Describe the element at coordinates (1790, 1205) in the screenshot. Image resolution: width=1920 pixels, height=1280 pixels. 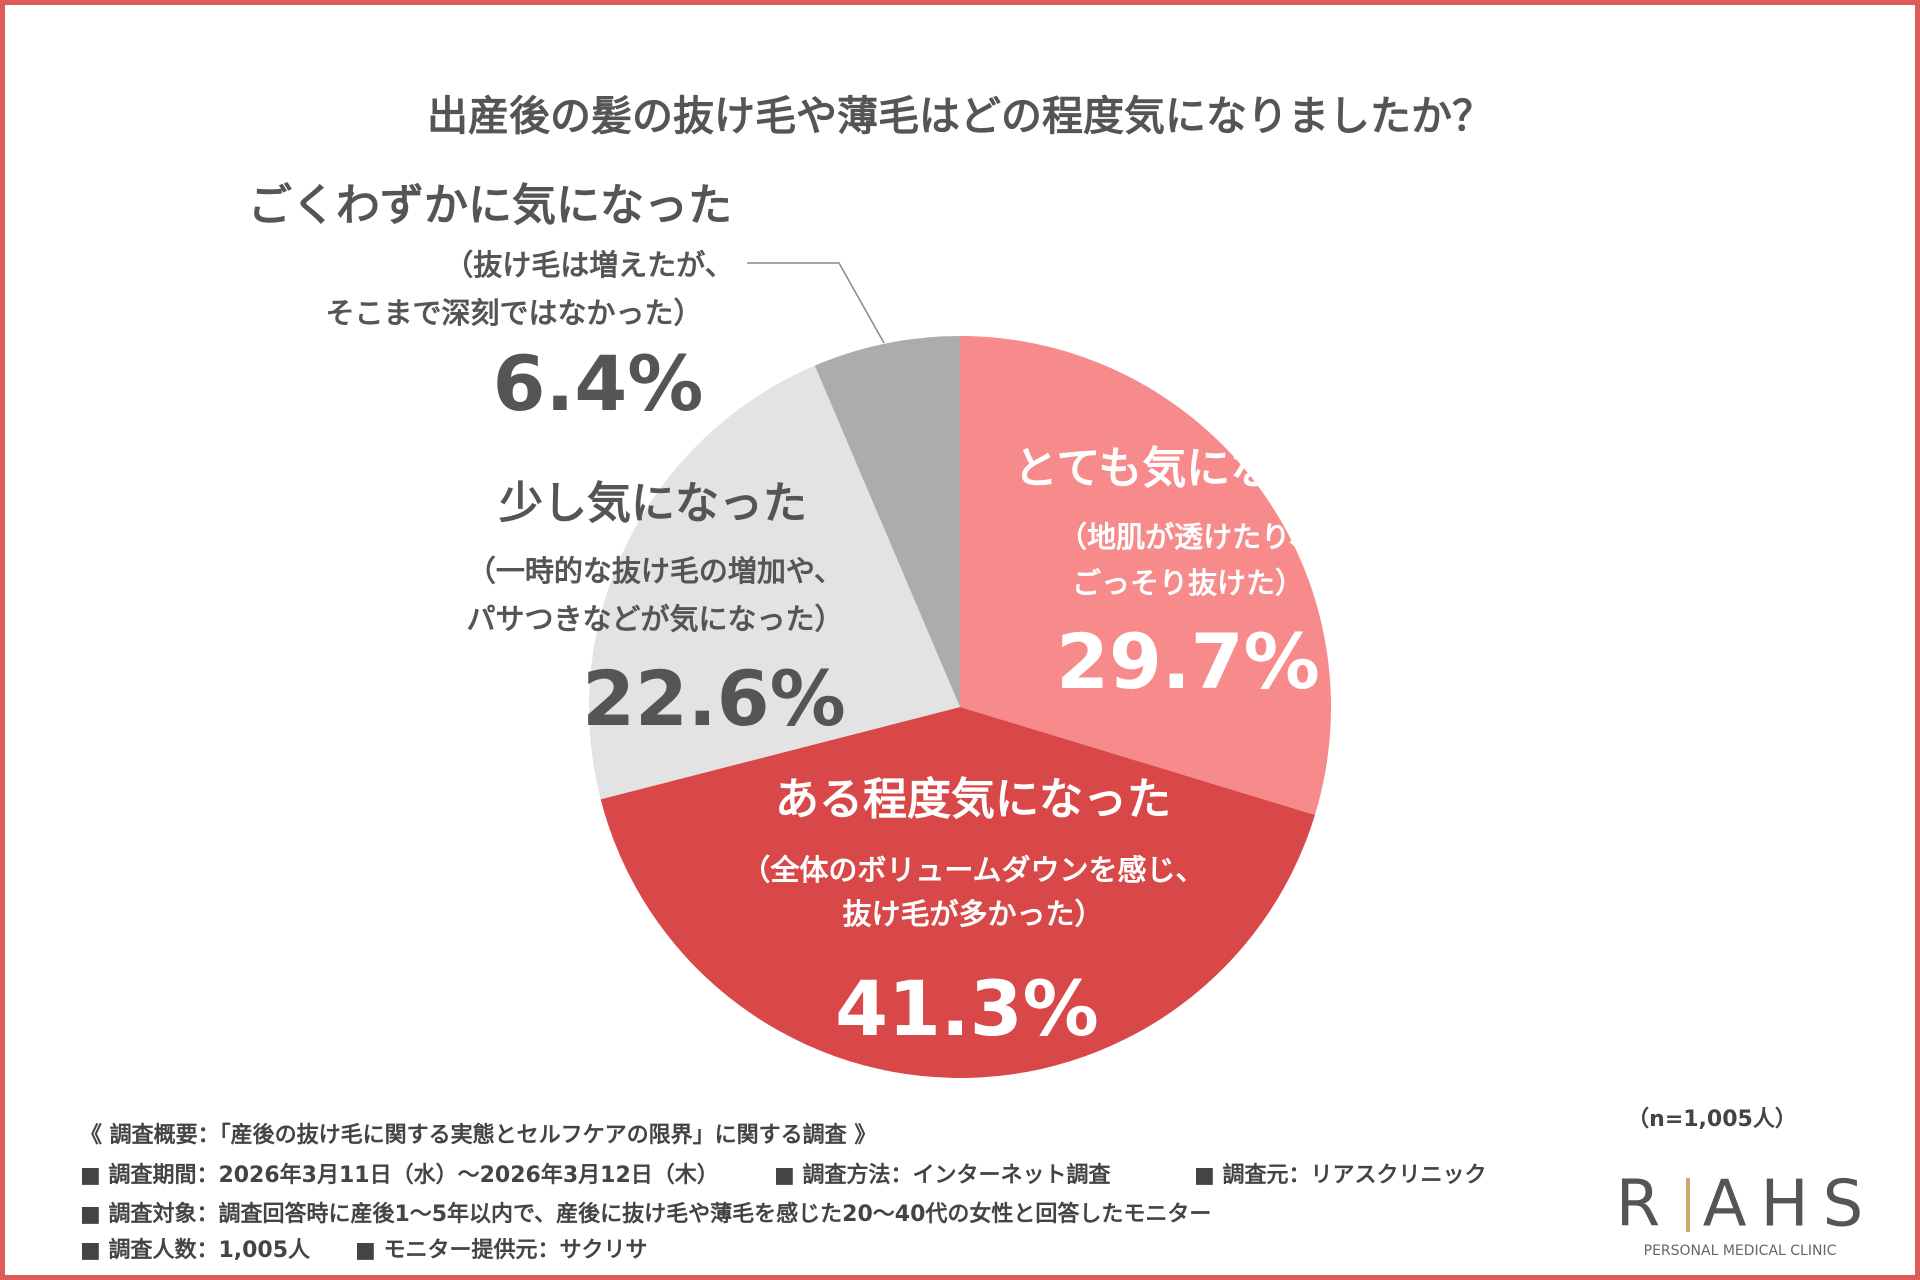
I see `logo-right: AHS` at that location.